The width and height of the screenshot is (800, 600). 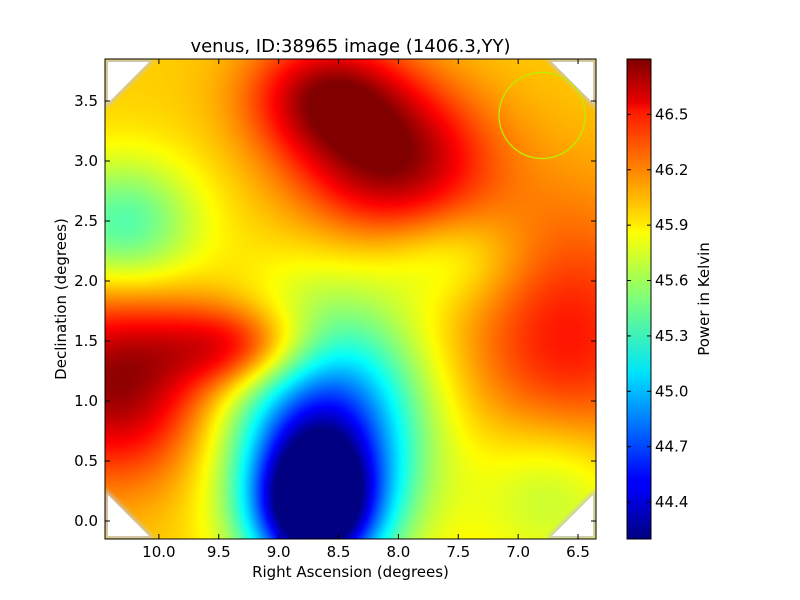 I want to click on colorbar-tick-label: 45.9, so click(x=671, y=225).